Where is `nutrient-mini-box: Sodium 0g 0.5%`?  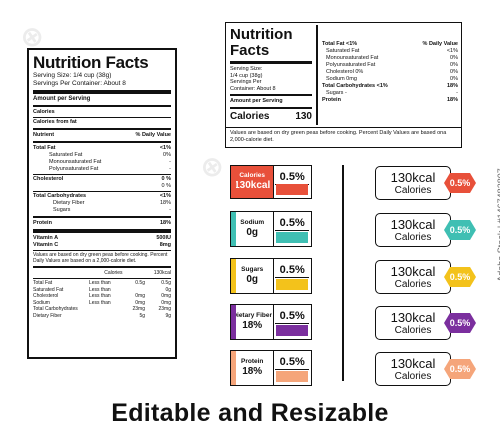 nutrient-mini-box: Sodium 0g 0.5% is located at coordinates (271, 229).